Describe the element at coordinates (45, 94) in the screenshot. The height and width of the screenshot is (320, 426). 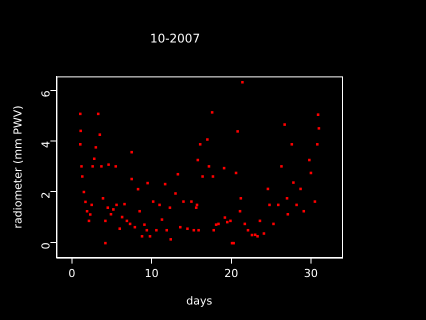
I see `y-tick-label: 6` at that location.